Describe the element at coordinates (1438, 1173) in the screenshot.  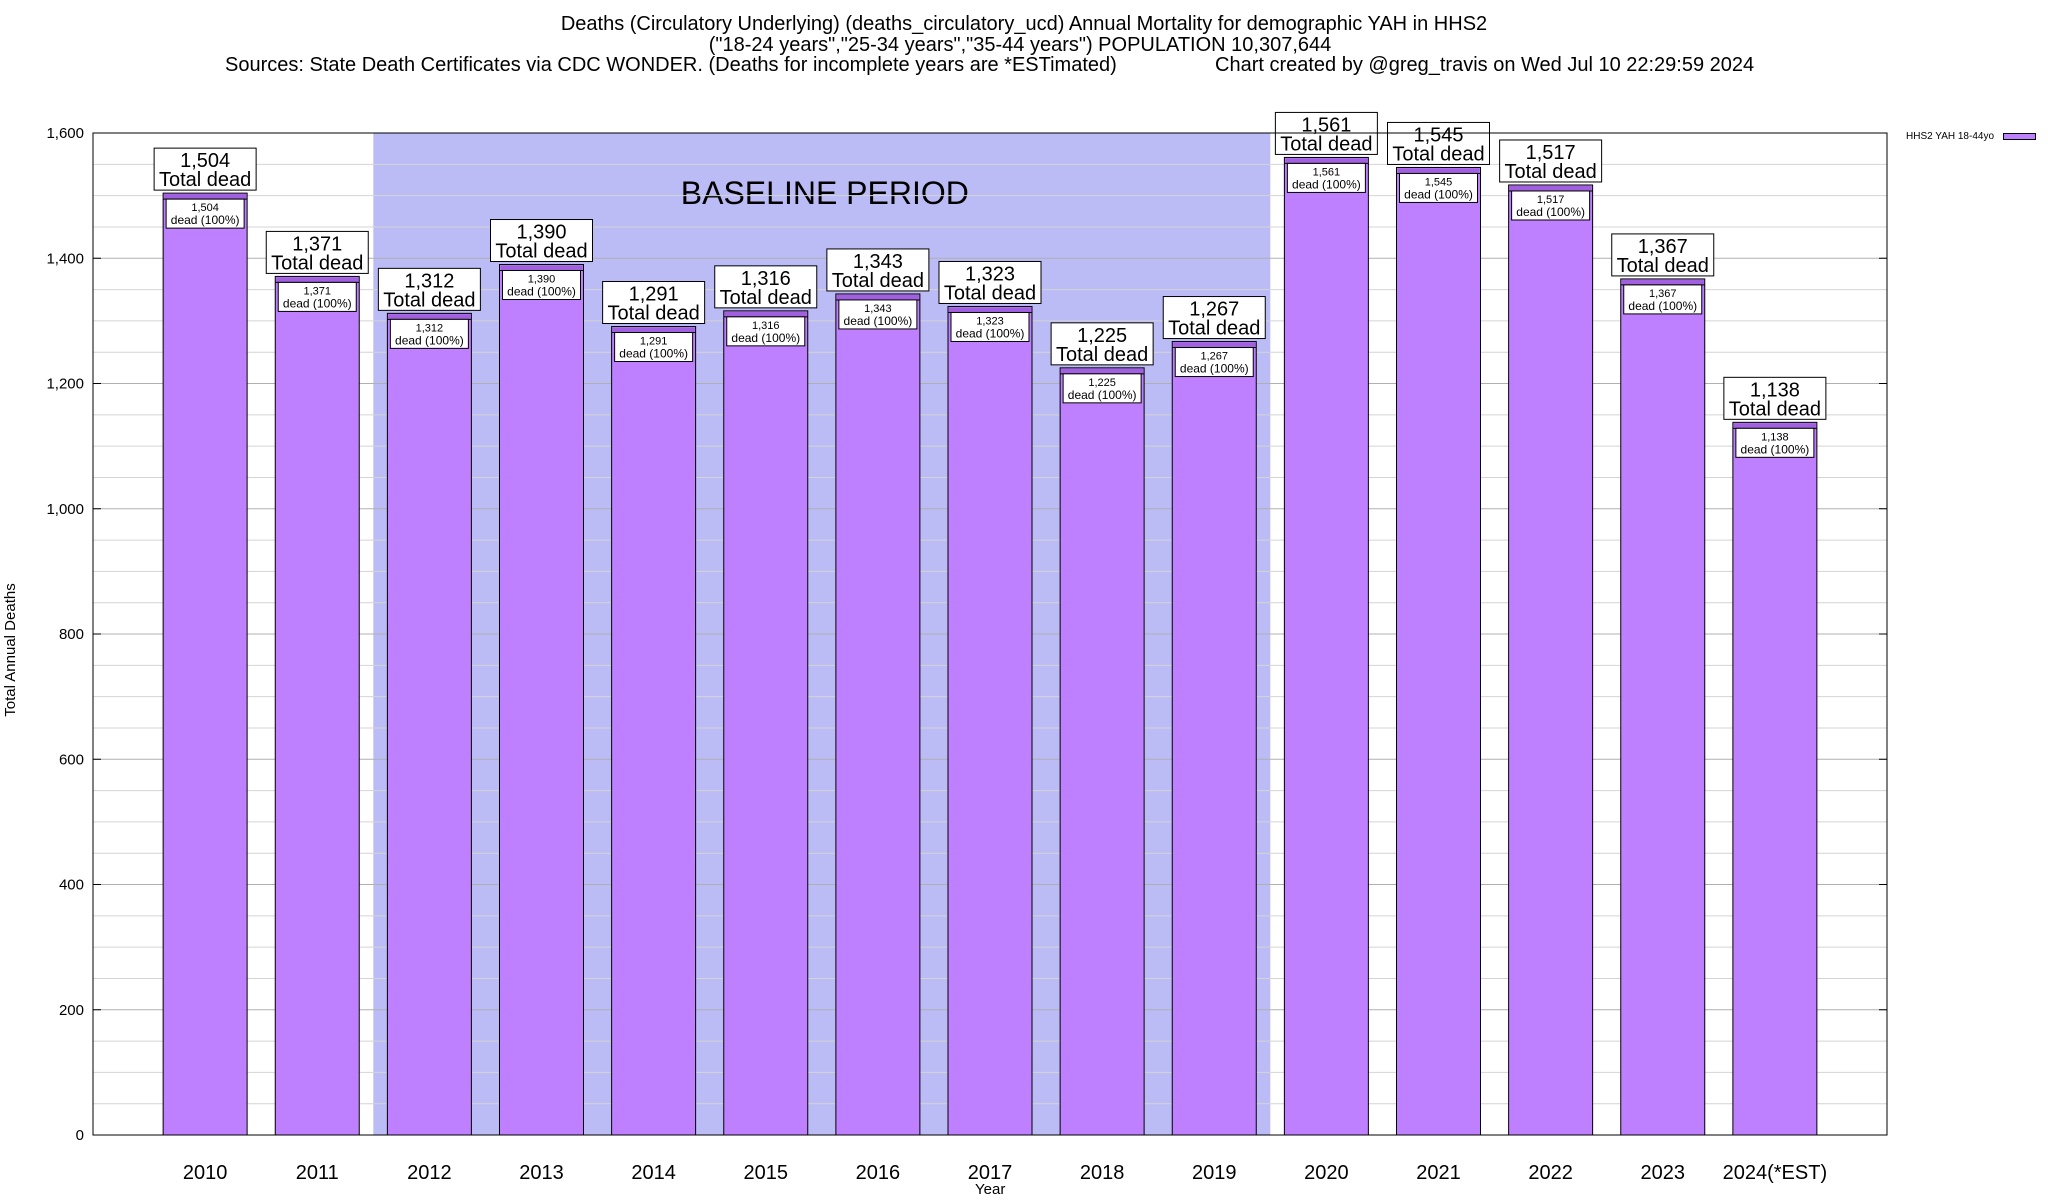
I see `x-tick-label: 2021` at that location.